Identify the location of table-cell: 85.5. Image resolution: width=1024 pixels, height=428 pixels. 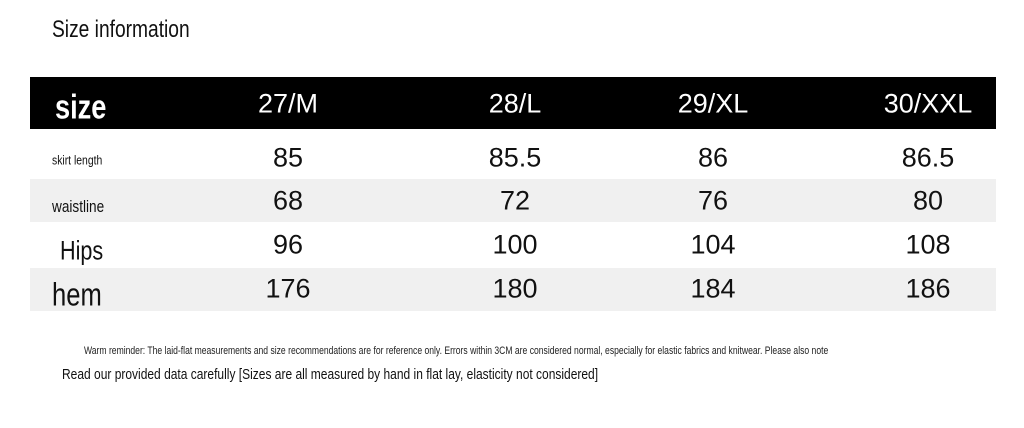
(515, 157).